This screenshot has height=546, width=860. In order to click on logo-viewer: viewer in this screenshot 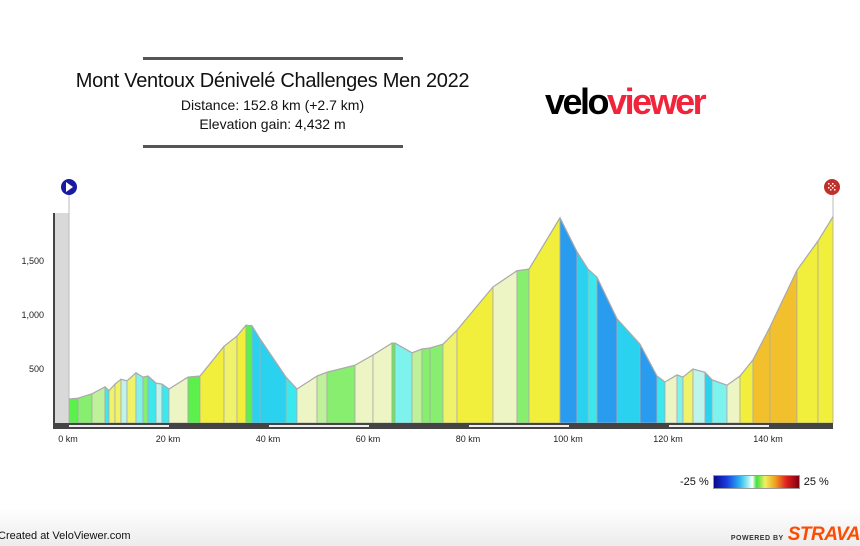, I will do `click(657, 101)`.